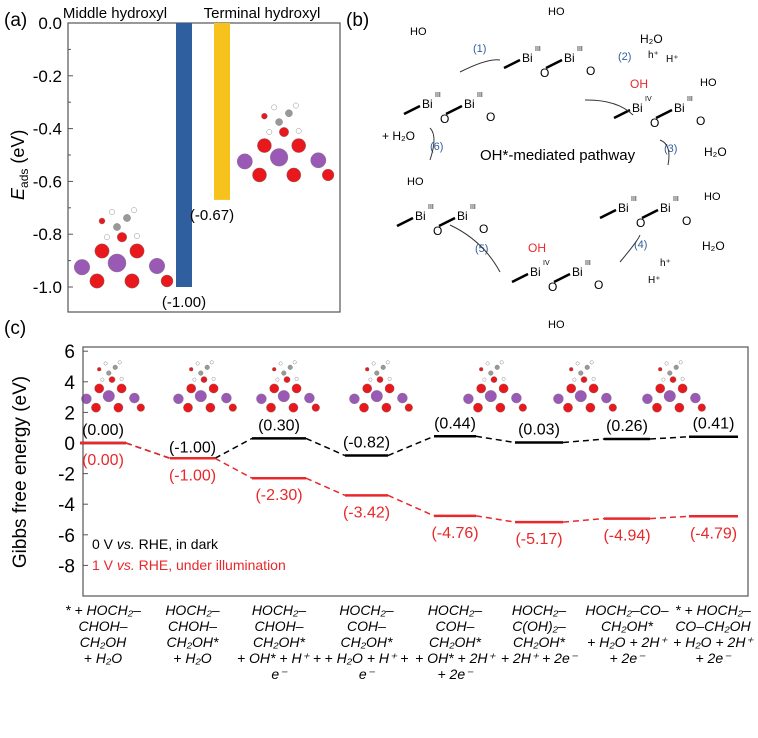  What do you see at coordinates (454, 533) in the screenshot?
I see `energy-value-label: (-4.76)` at bounding box center [454, 533].